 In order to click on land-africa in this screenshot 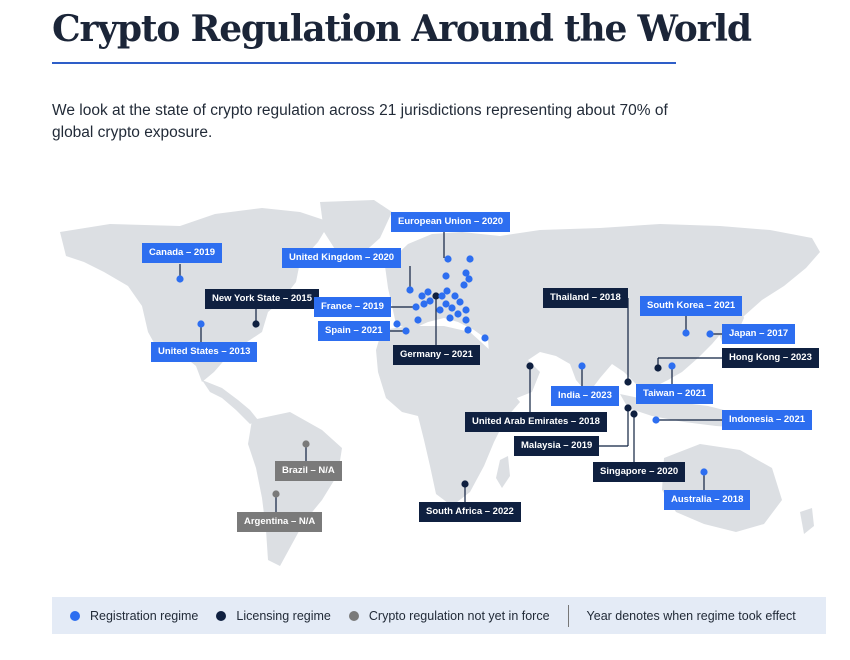, I will do `click(448, 416)`.